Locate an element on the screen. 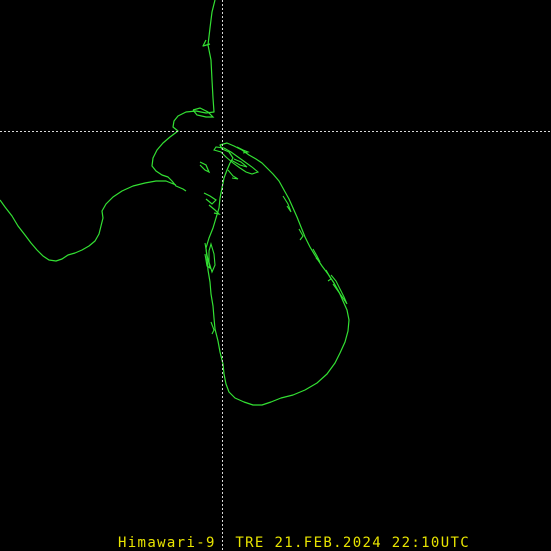 The height and width of the screenshot is (551, 551). coastline-west-lagoons is located at coordinates (210, 288).